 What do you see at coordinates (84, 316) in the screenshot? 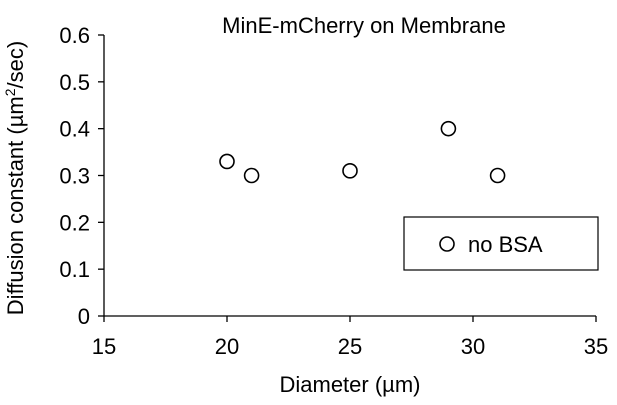
I see `y-tick-label: 0` at bounding box center [84, 316].